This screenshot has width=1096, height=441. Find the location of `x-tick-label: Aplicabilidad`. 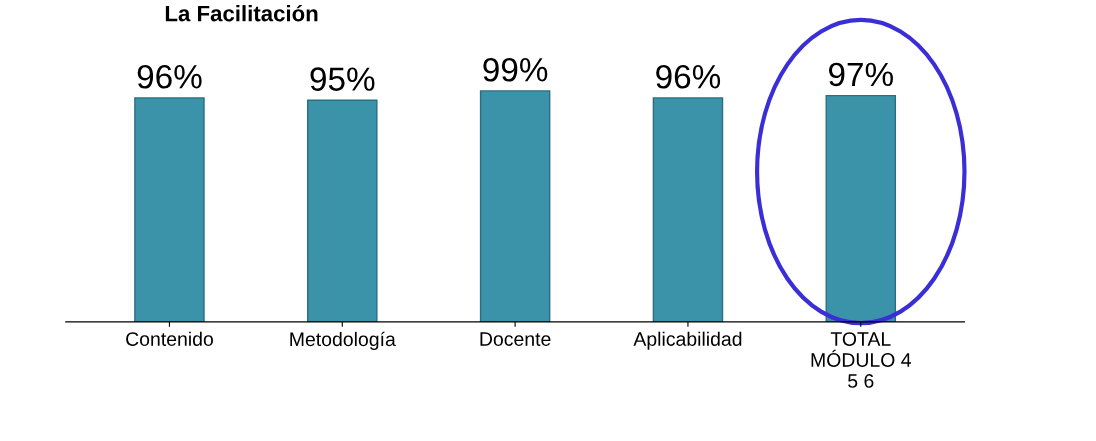

x-tick-label: Aplicabilidad is located at coordinates (687, 340).